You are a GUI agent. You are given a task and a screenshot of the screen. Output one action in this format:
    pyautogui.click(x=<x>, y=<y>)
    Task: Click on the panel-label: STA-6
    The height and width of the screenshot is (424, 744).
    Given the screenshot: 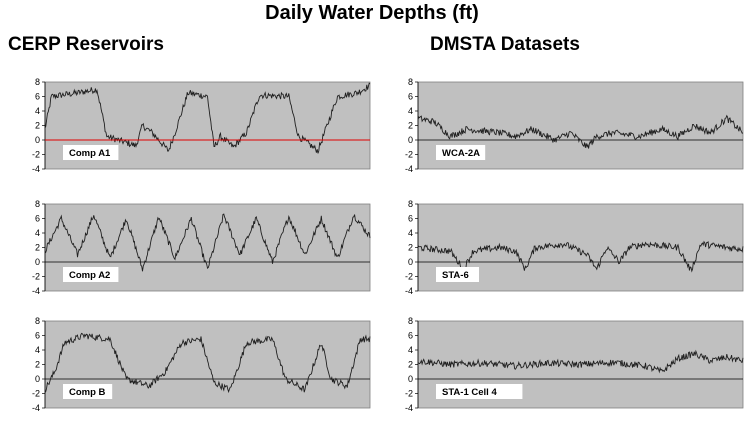 What is the action you would take?
    pyautogui.click(x=455, y=275)
    